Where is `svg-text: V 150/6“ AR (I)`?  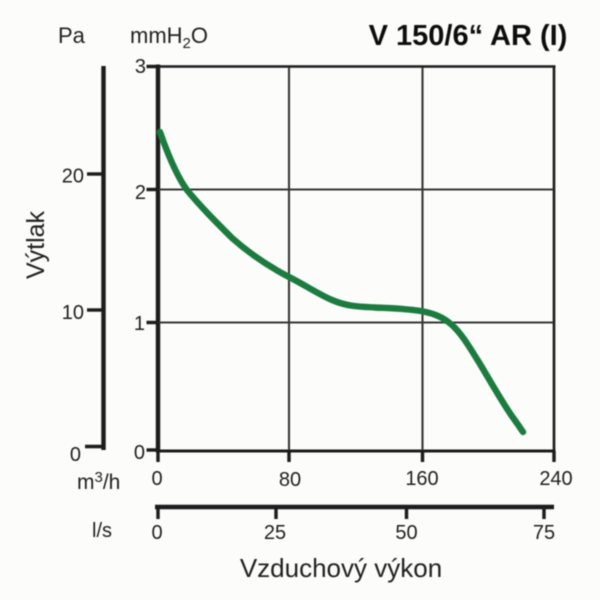
svg-text: V 150/6“ AR (I) is located at coordinates (468, 36).